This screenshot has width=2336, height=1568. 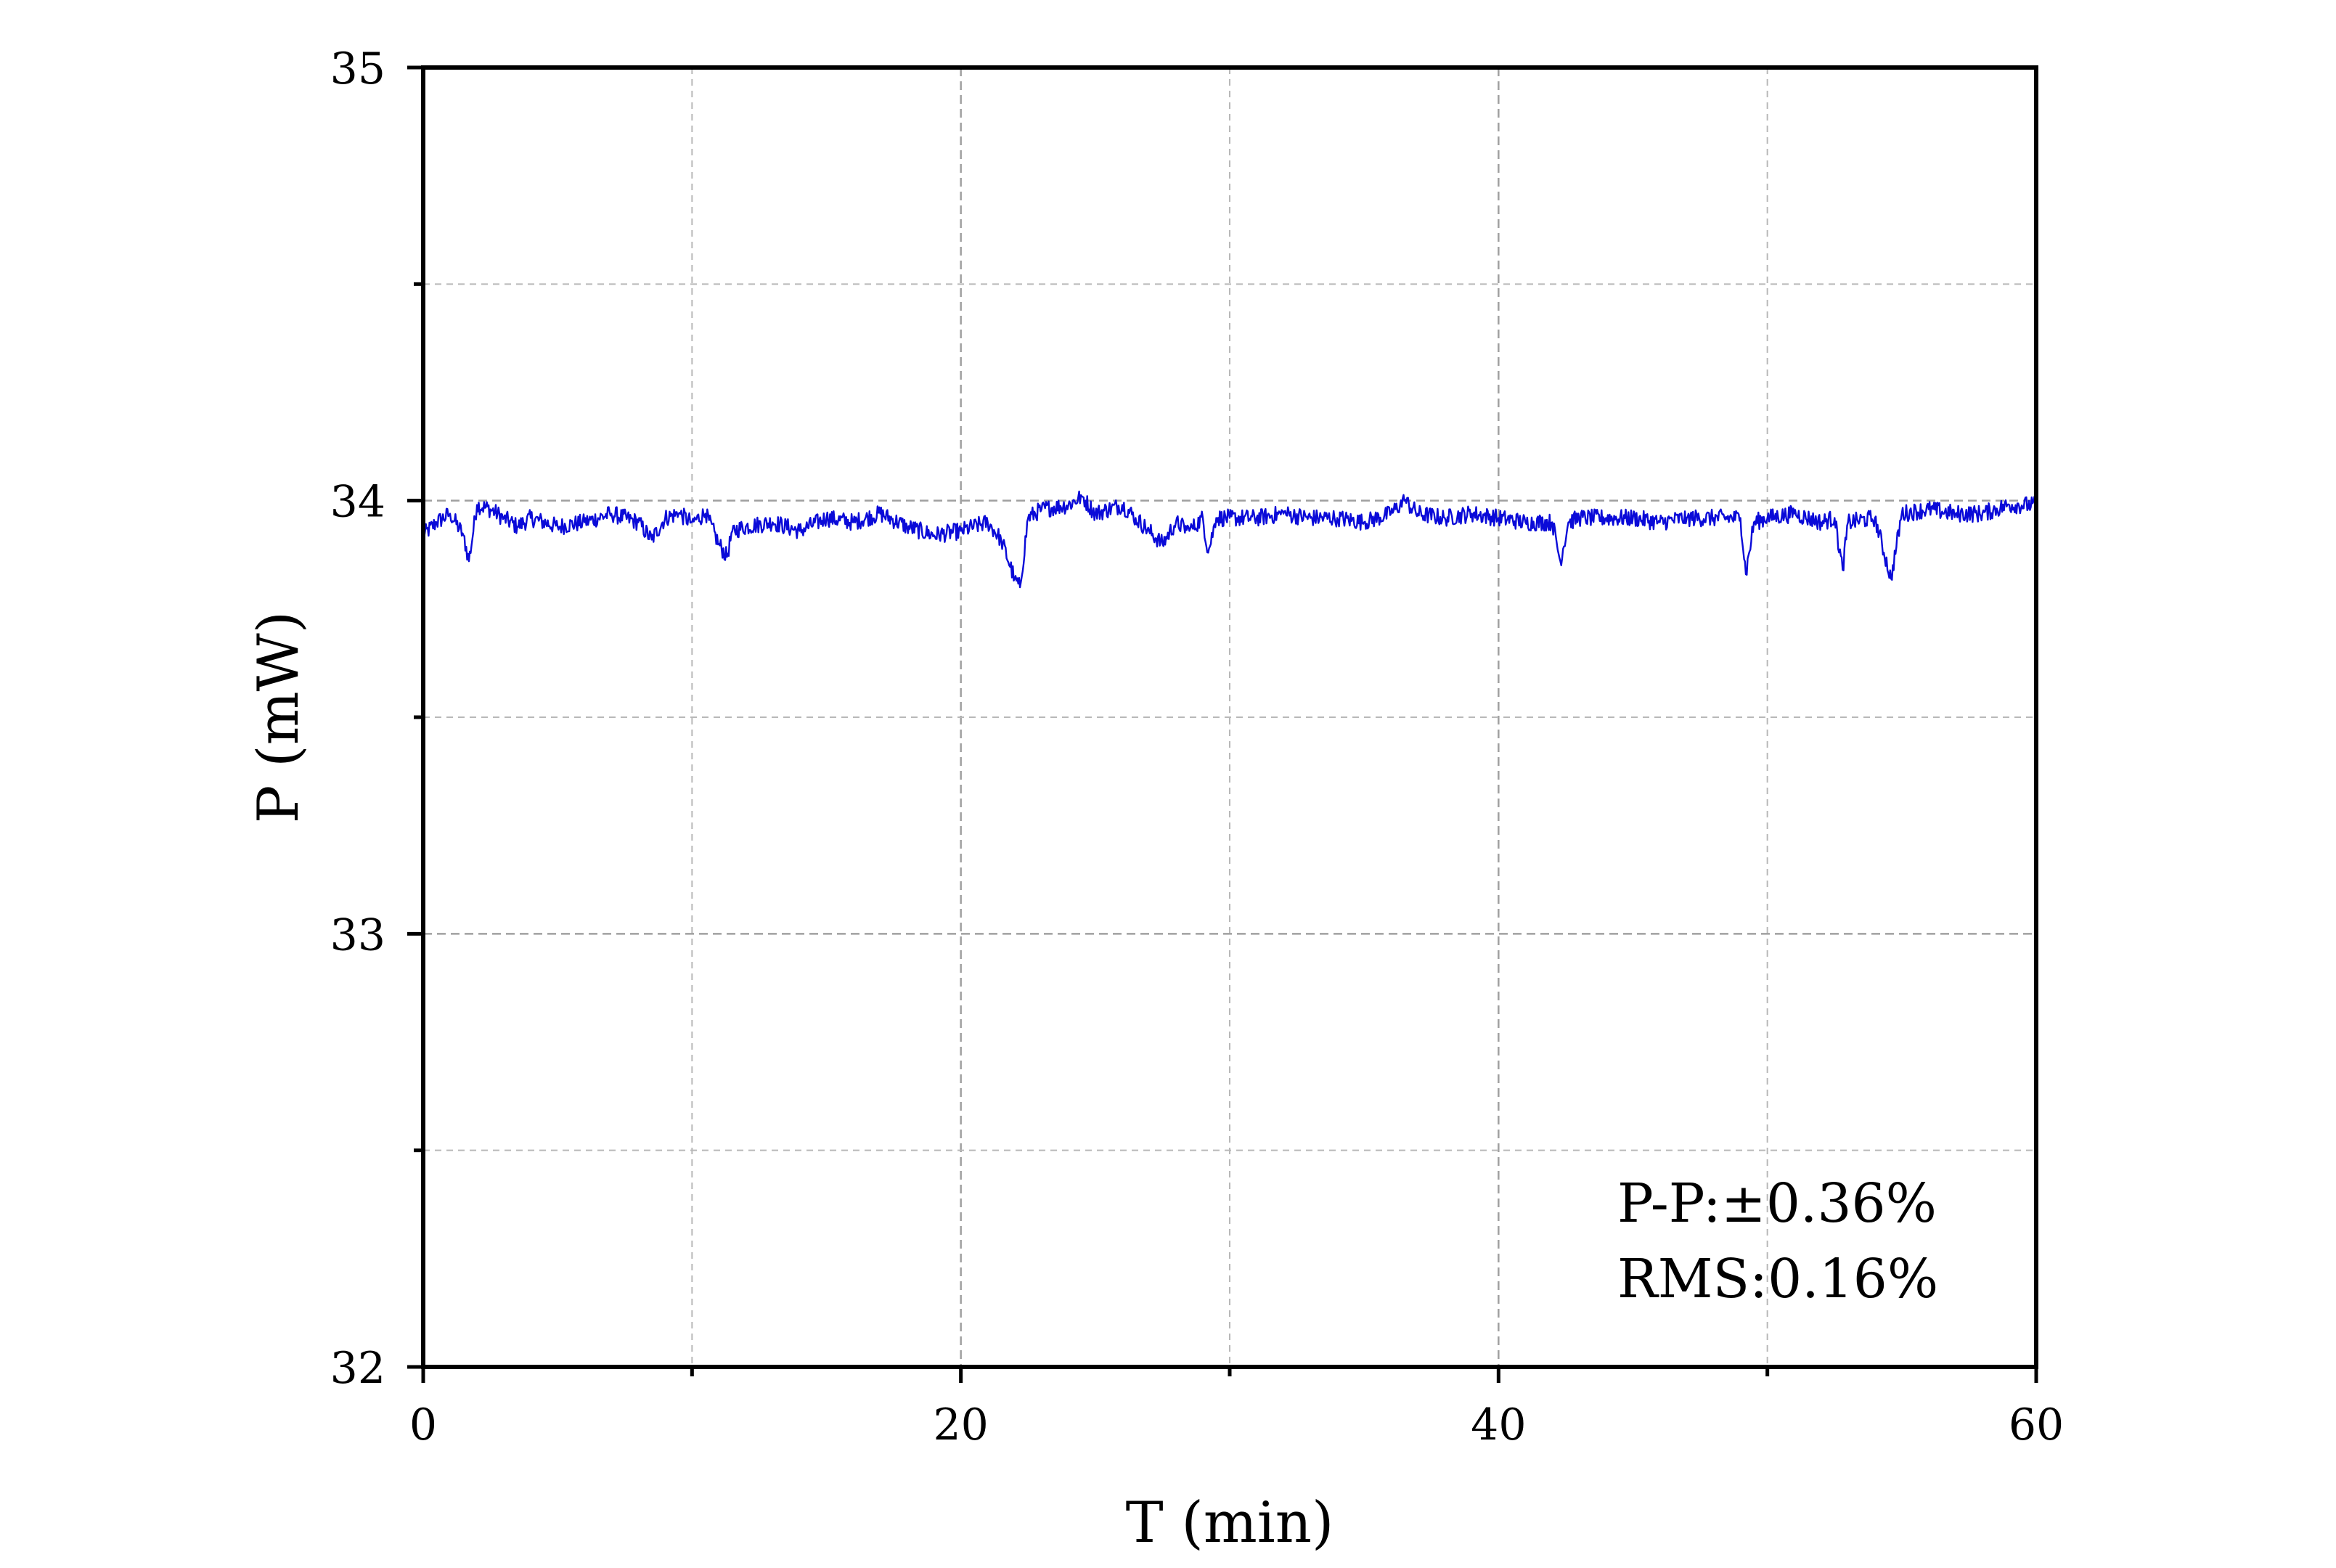 I want to click on peak-to-peak-annotation: P-P:±0.36%, so click(x=1777, y=1204).